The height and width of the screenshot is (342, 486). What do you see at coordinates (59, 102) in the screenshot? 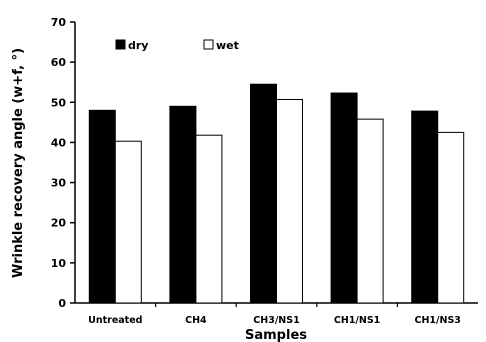
I see `y-tick-label: 50` at bounding box center [59, 102].